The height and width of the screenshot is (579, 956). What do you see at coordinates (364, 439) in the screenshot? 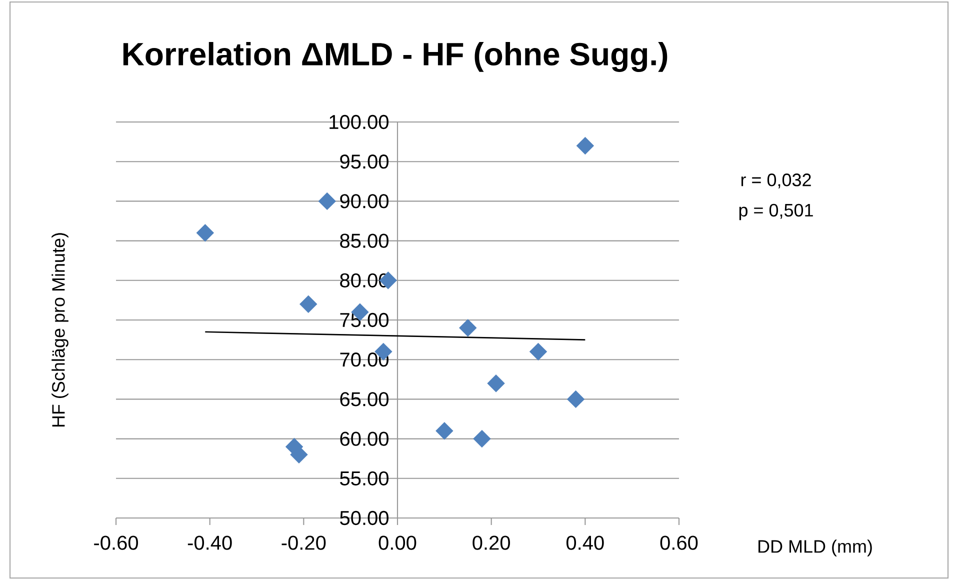
I see `y-tick-label: 60.00` at bounding box center [364, 439].